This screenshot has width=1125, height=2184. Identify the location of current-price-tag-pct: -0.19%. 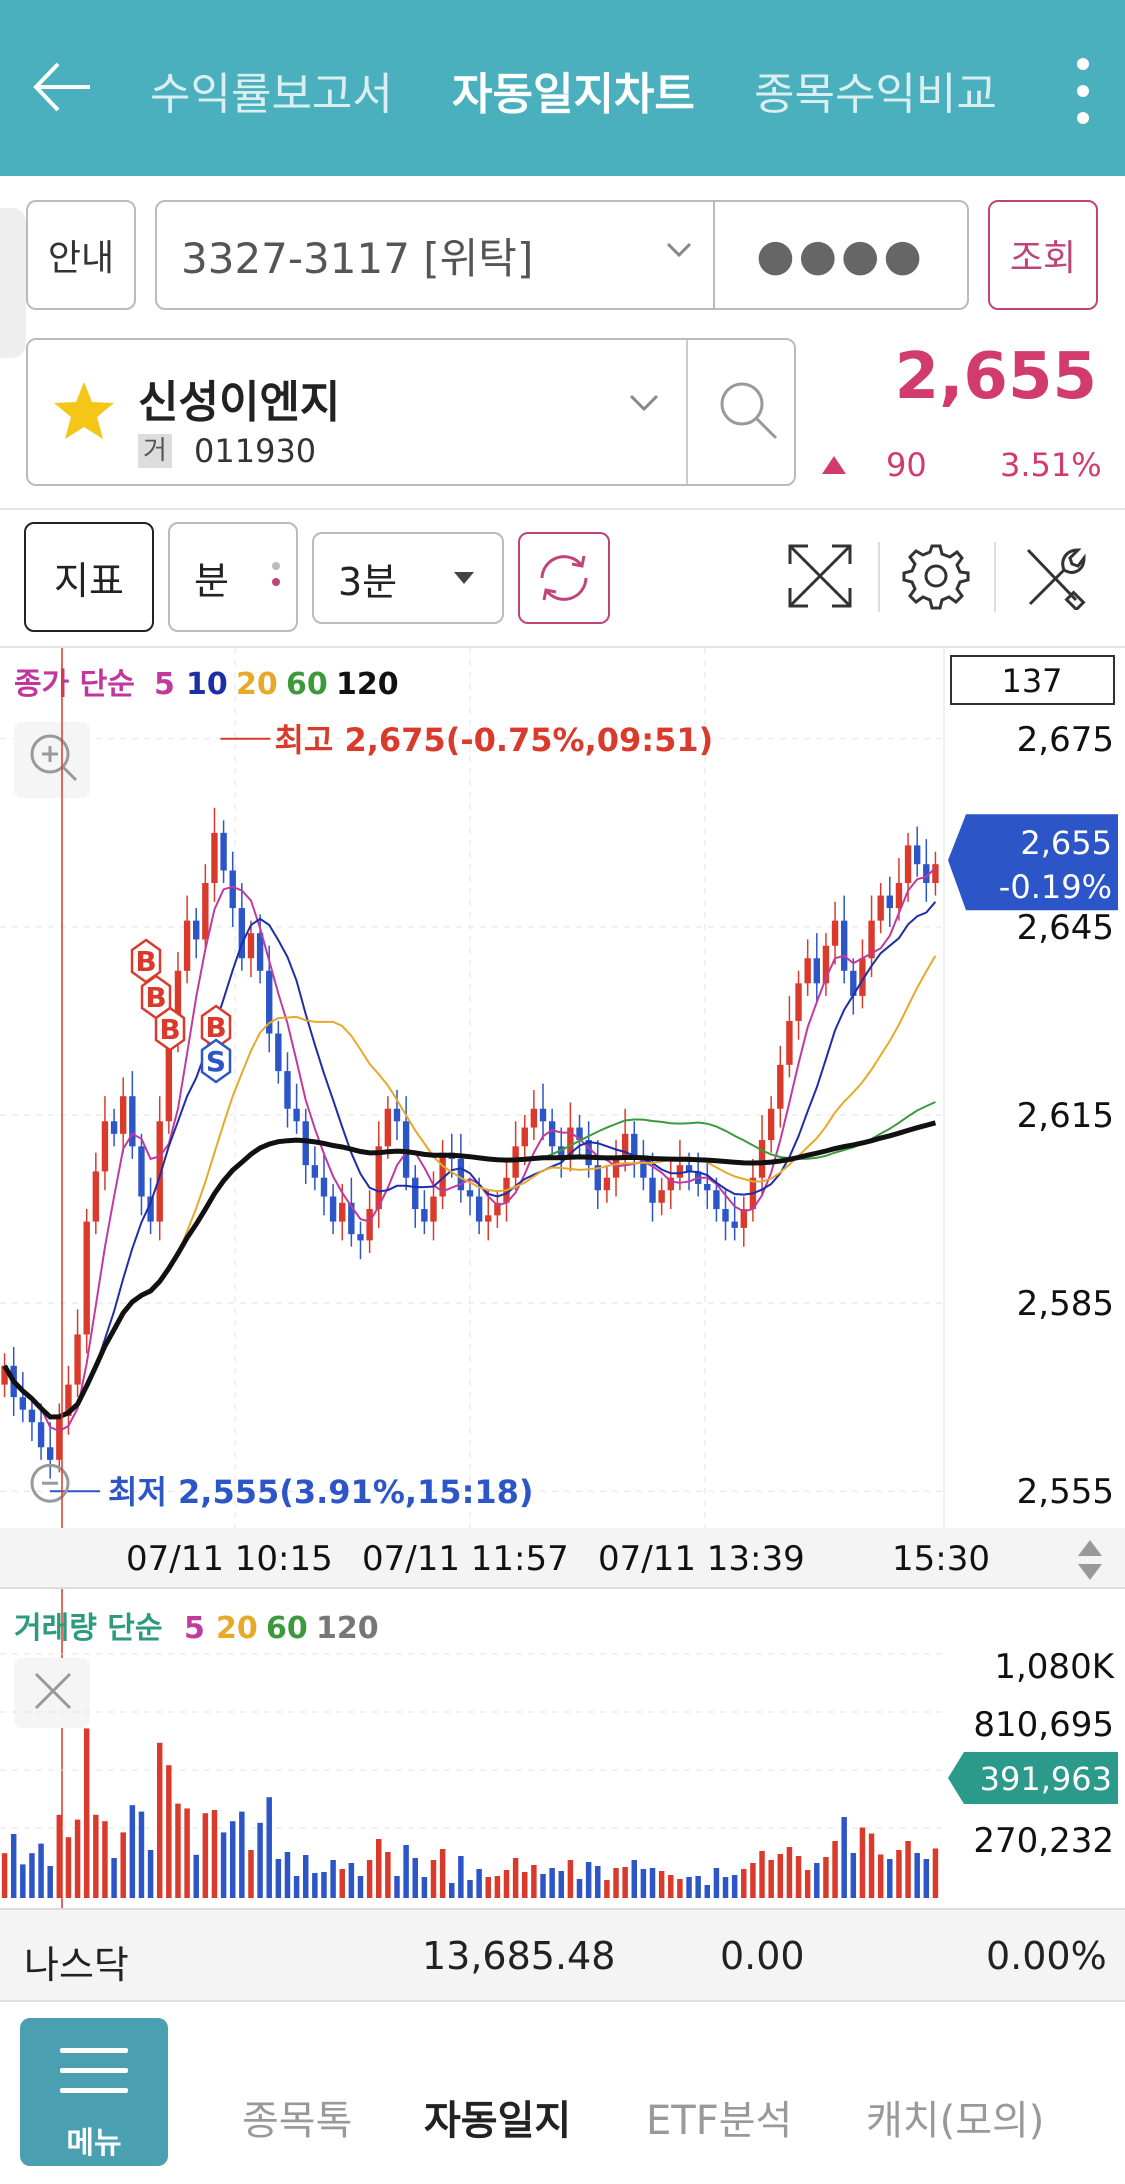
(1055, 887).